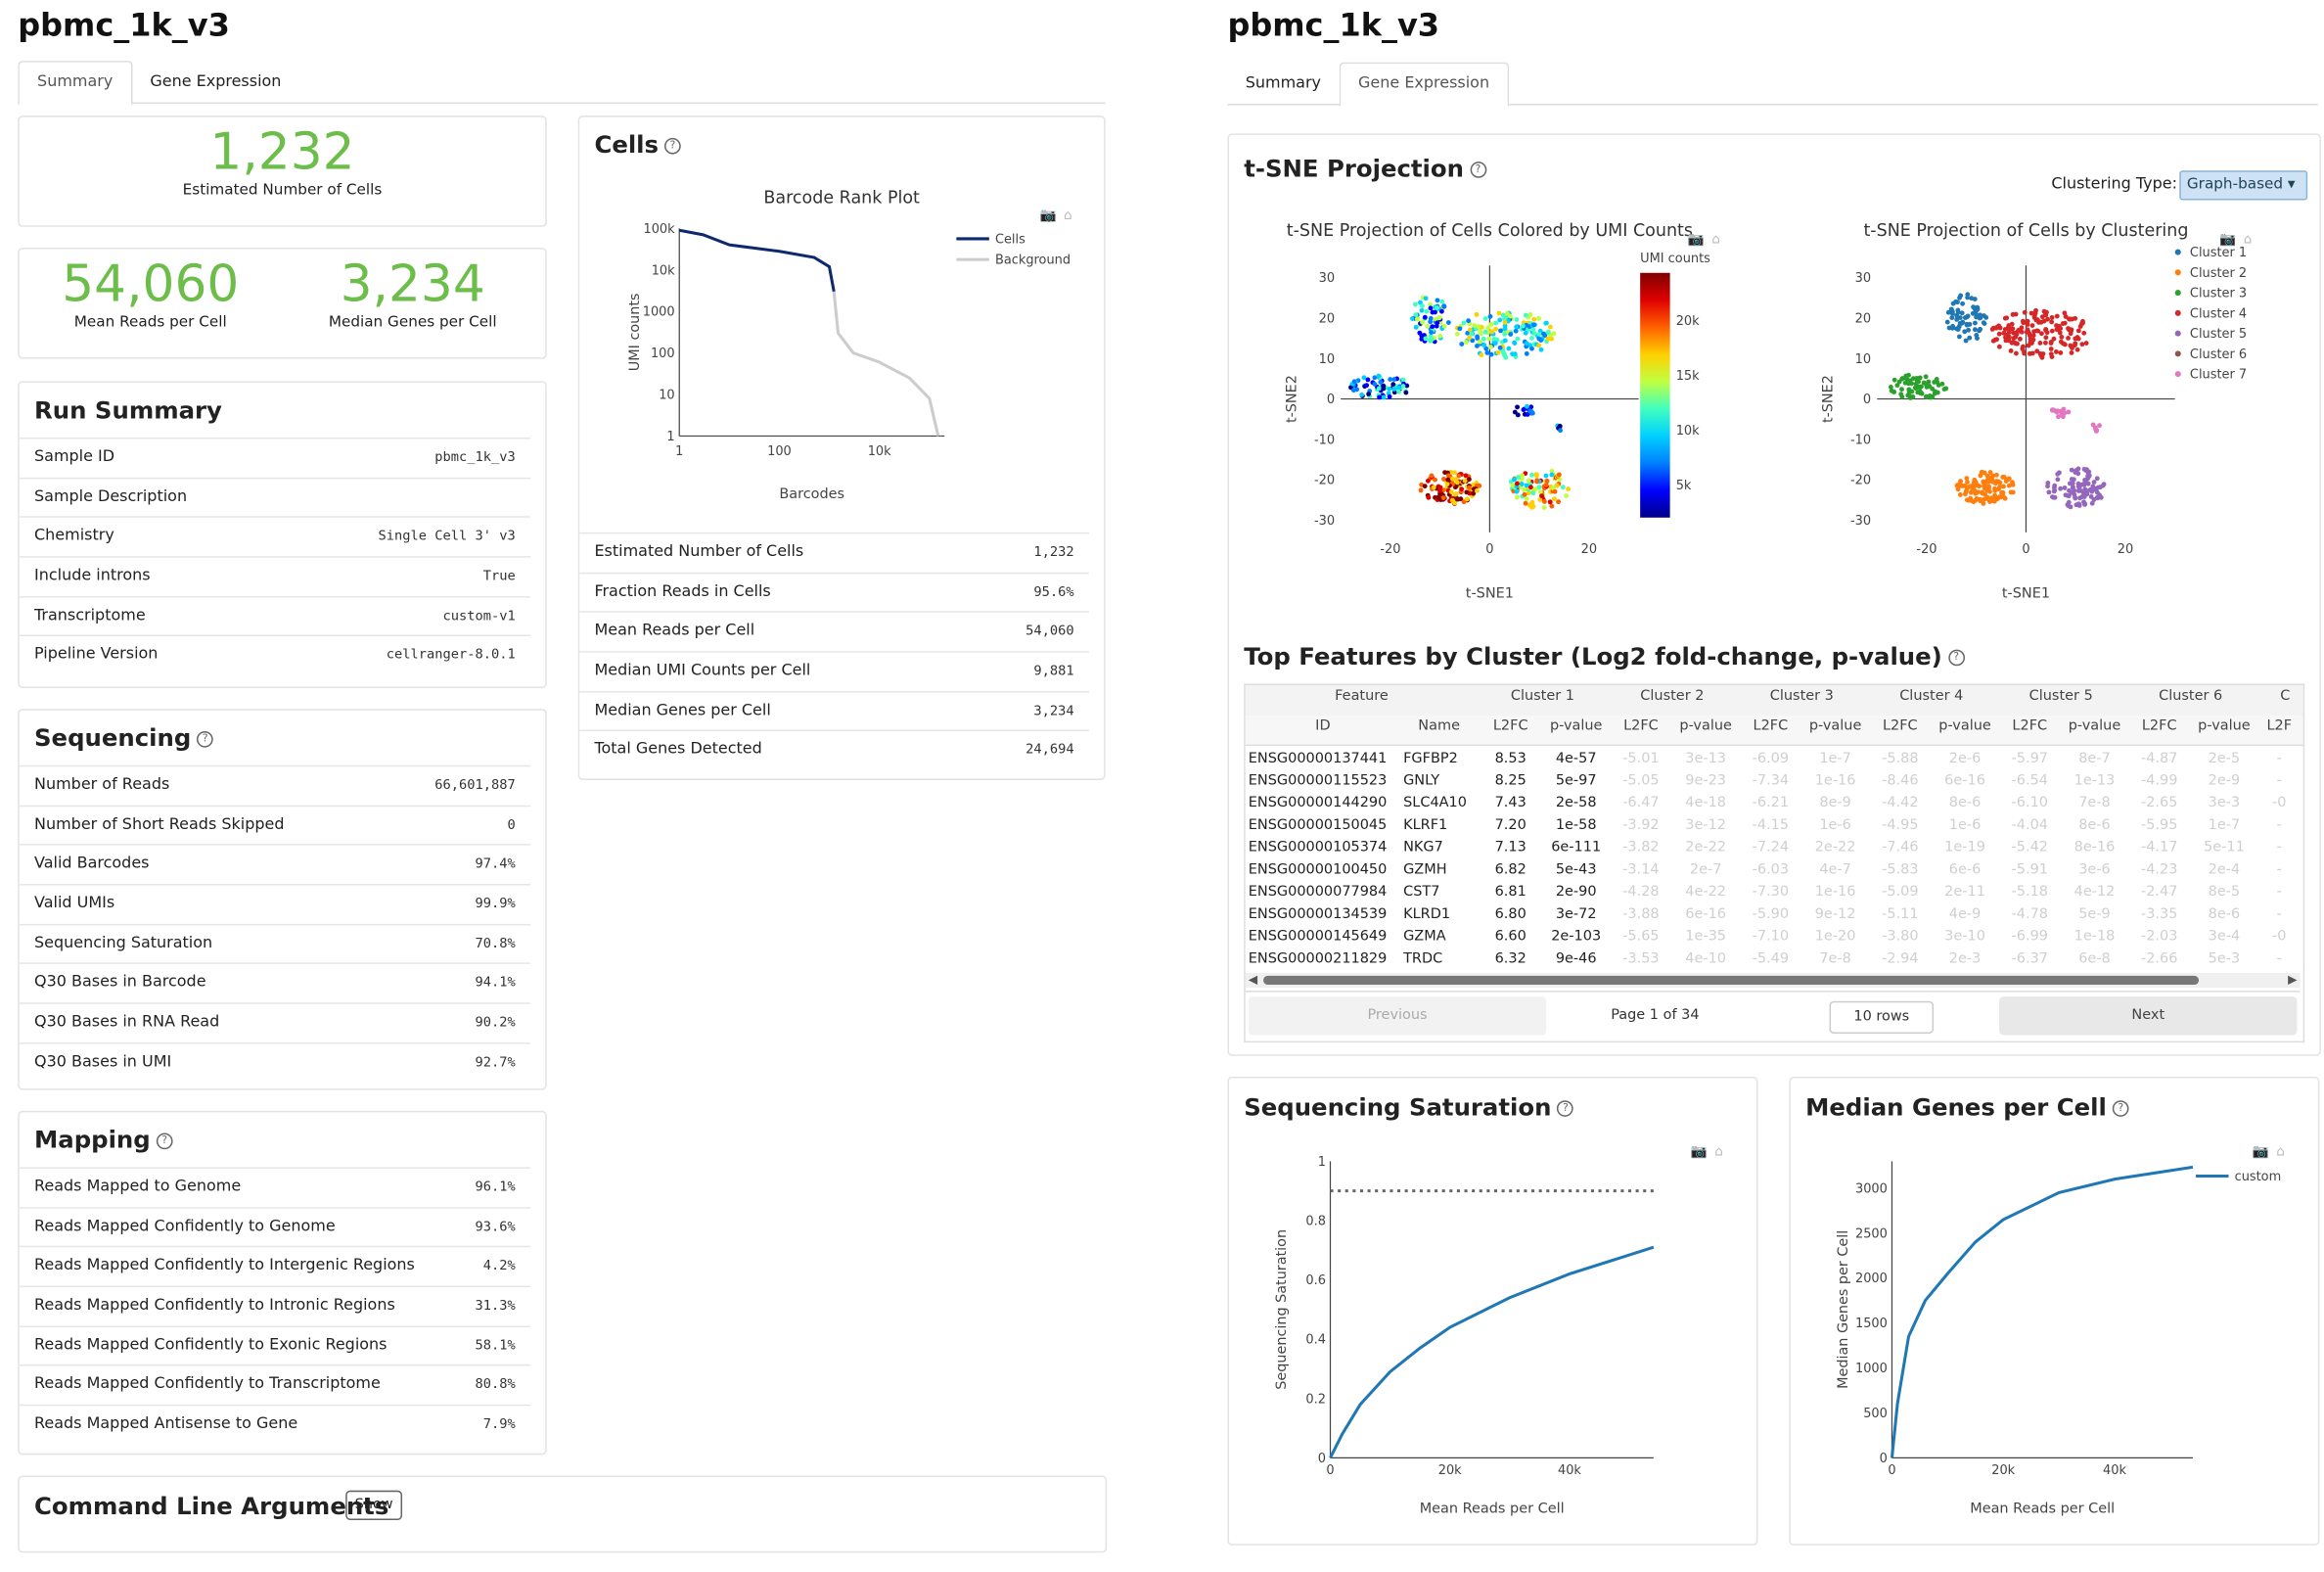 The width and height of the screenshot is (2324, 1572). I want to click on table-cell: 5e-9, so click(2095, 914).